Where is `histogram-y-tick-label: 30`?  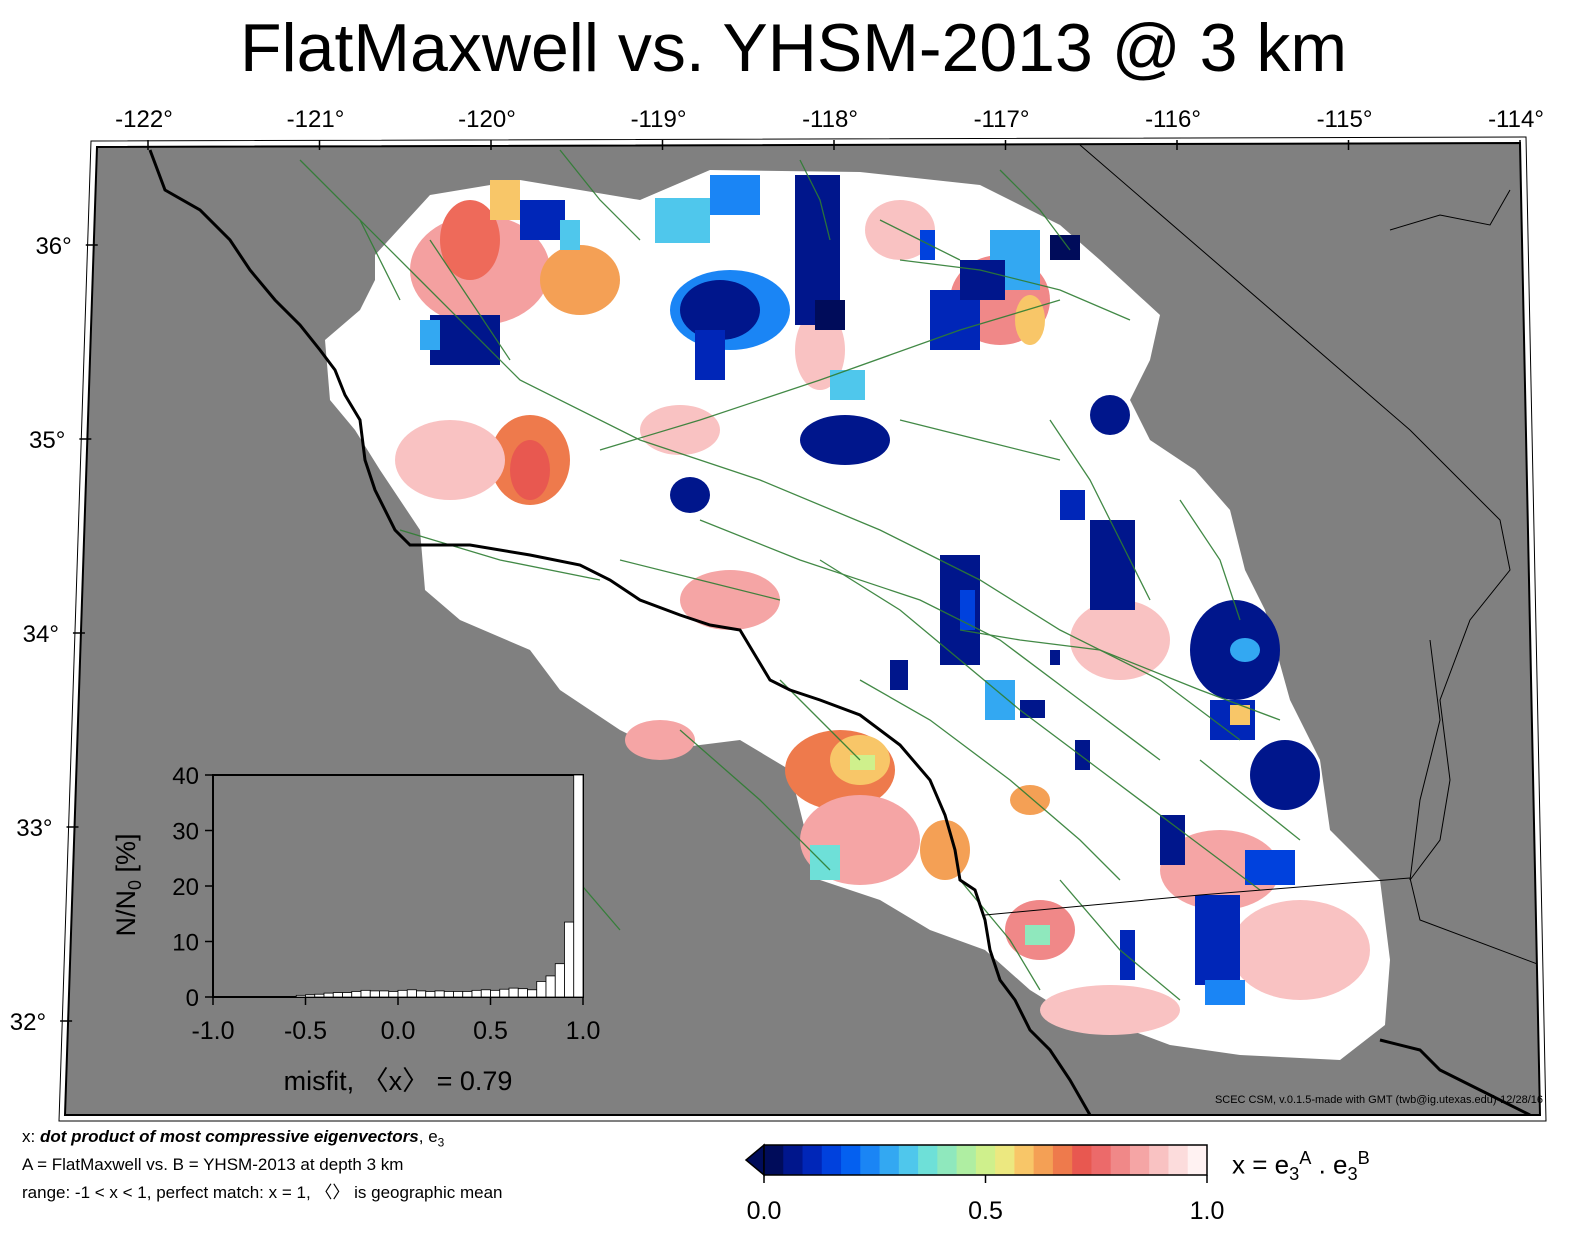
histogram-y-tick-label: 30 is located at coordinates (185, 832).